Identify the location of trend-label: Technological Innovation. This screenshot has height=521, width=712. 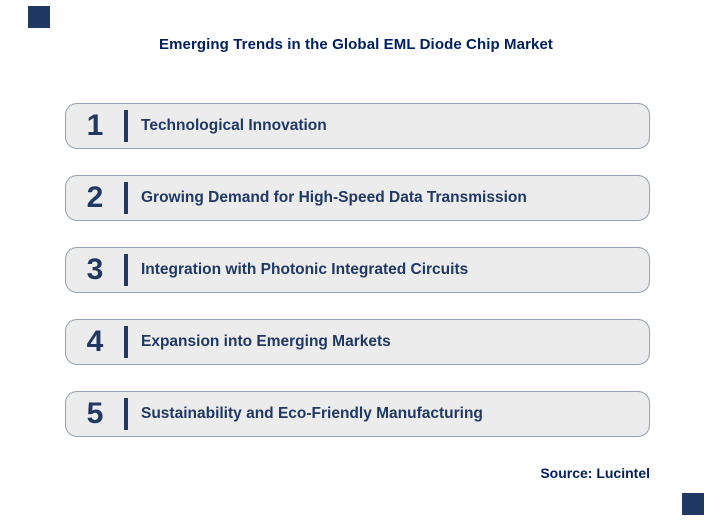
(234, 125).